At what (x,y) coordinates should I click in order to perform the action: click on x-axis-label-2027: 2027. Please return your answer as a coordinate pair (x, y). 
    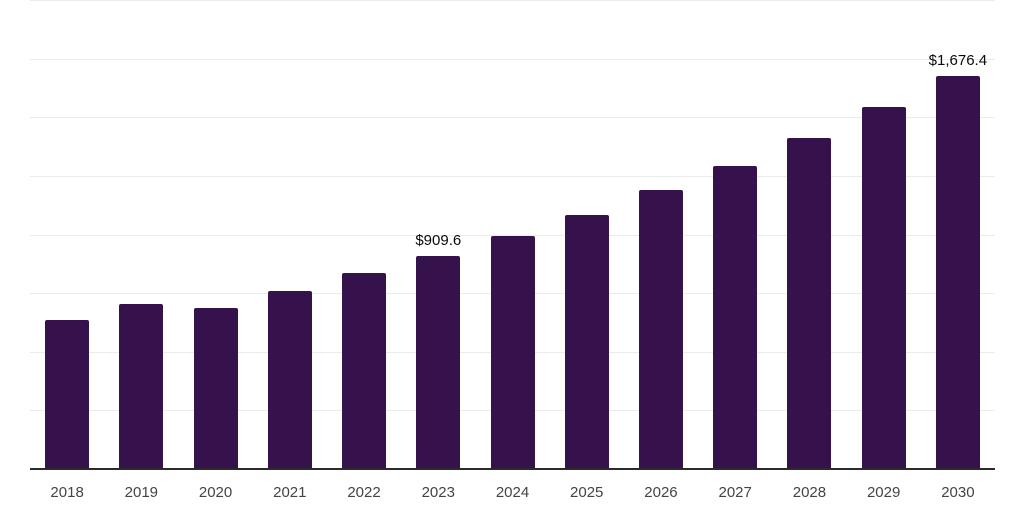
    Looking at the image, I should click on (735, 492).